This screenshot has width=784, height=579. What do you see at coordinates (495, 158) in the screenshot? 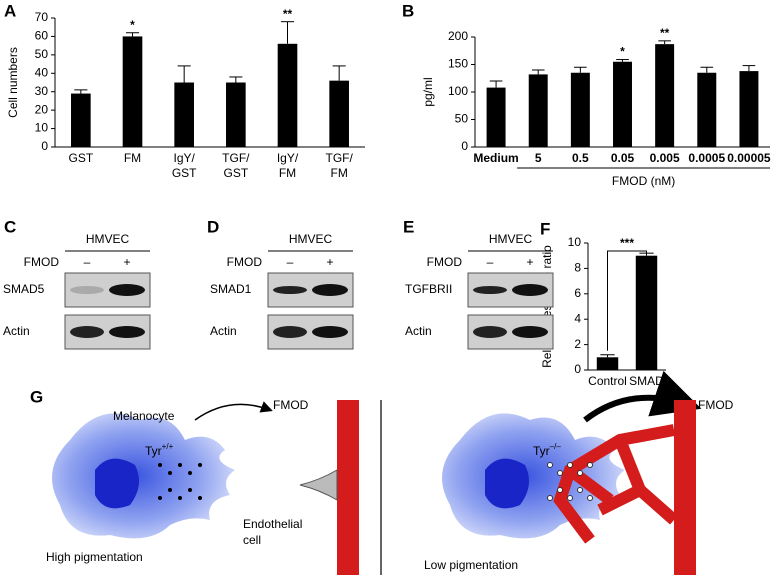
I see `x-tick-label: Medium` at bounding box center [495, 158].